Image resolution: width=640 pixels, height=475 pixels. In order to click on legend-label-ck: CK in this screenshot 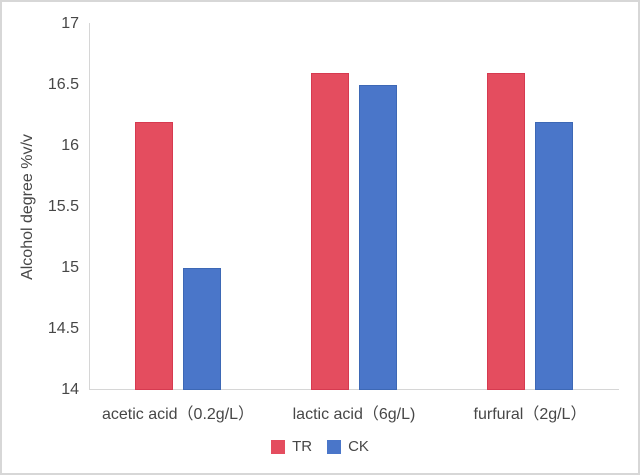, I will do `click(358, 446)`.